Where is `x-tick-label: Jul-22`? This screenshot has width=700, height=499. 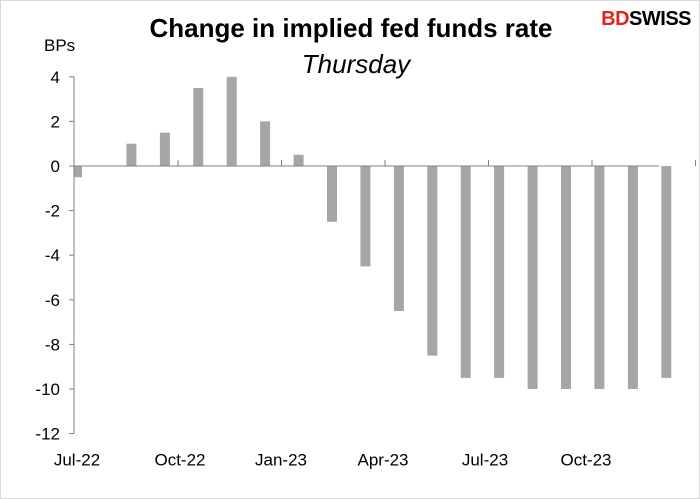
x-tick-label: Jul-22 is located at coordinates (77, 460).